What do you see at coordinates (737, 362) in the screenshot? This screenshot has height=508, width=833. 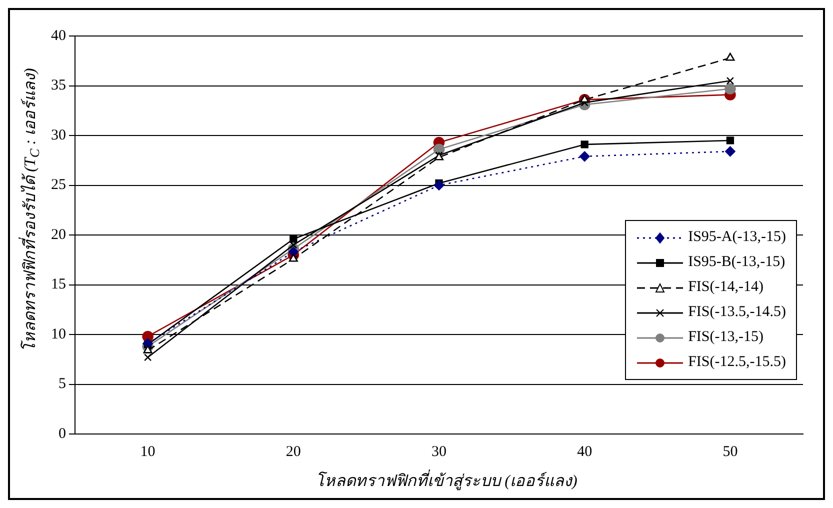 I see `legend-label: FIS(-12.5,-15.5)` at bounding box center [737, 362].